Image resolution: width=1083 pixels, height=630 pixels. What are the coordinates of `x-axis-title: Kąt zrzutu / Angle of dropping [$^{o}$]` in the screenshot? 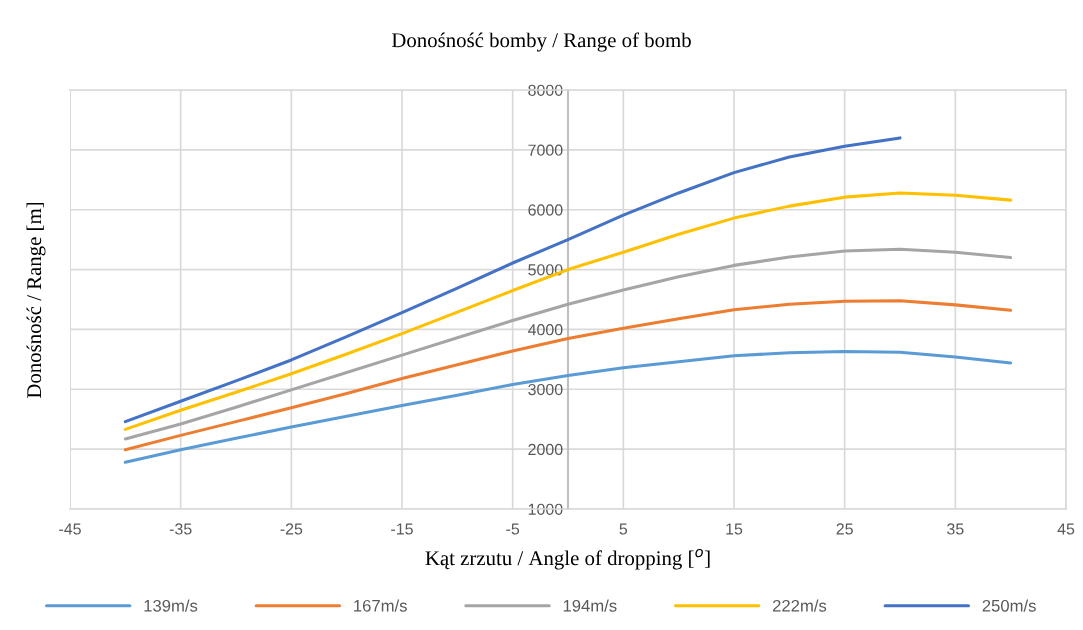 It's located at (567, 559).